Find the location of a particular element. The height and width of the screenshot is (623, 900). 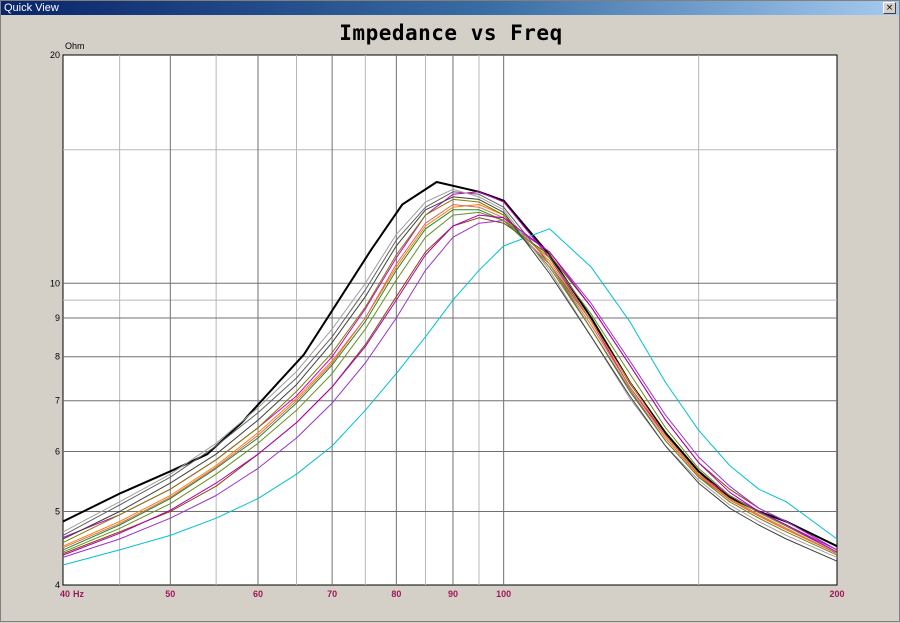

x-tick-label: 100 is located at coordinates (503, 594).